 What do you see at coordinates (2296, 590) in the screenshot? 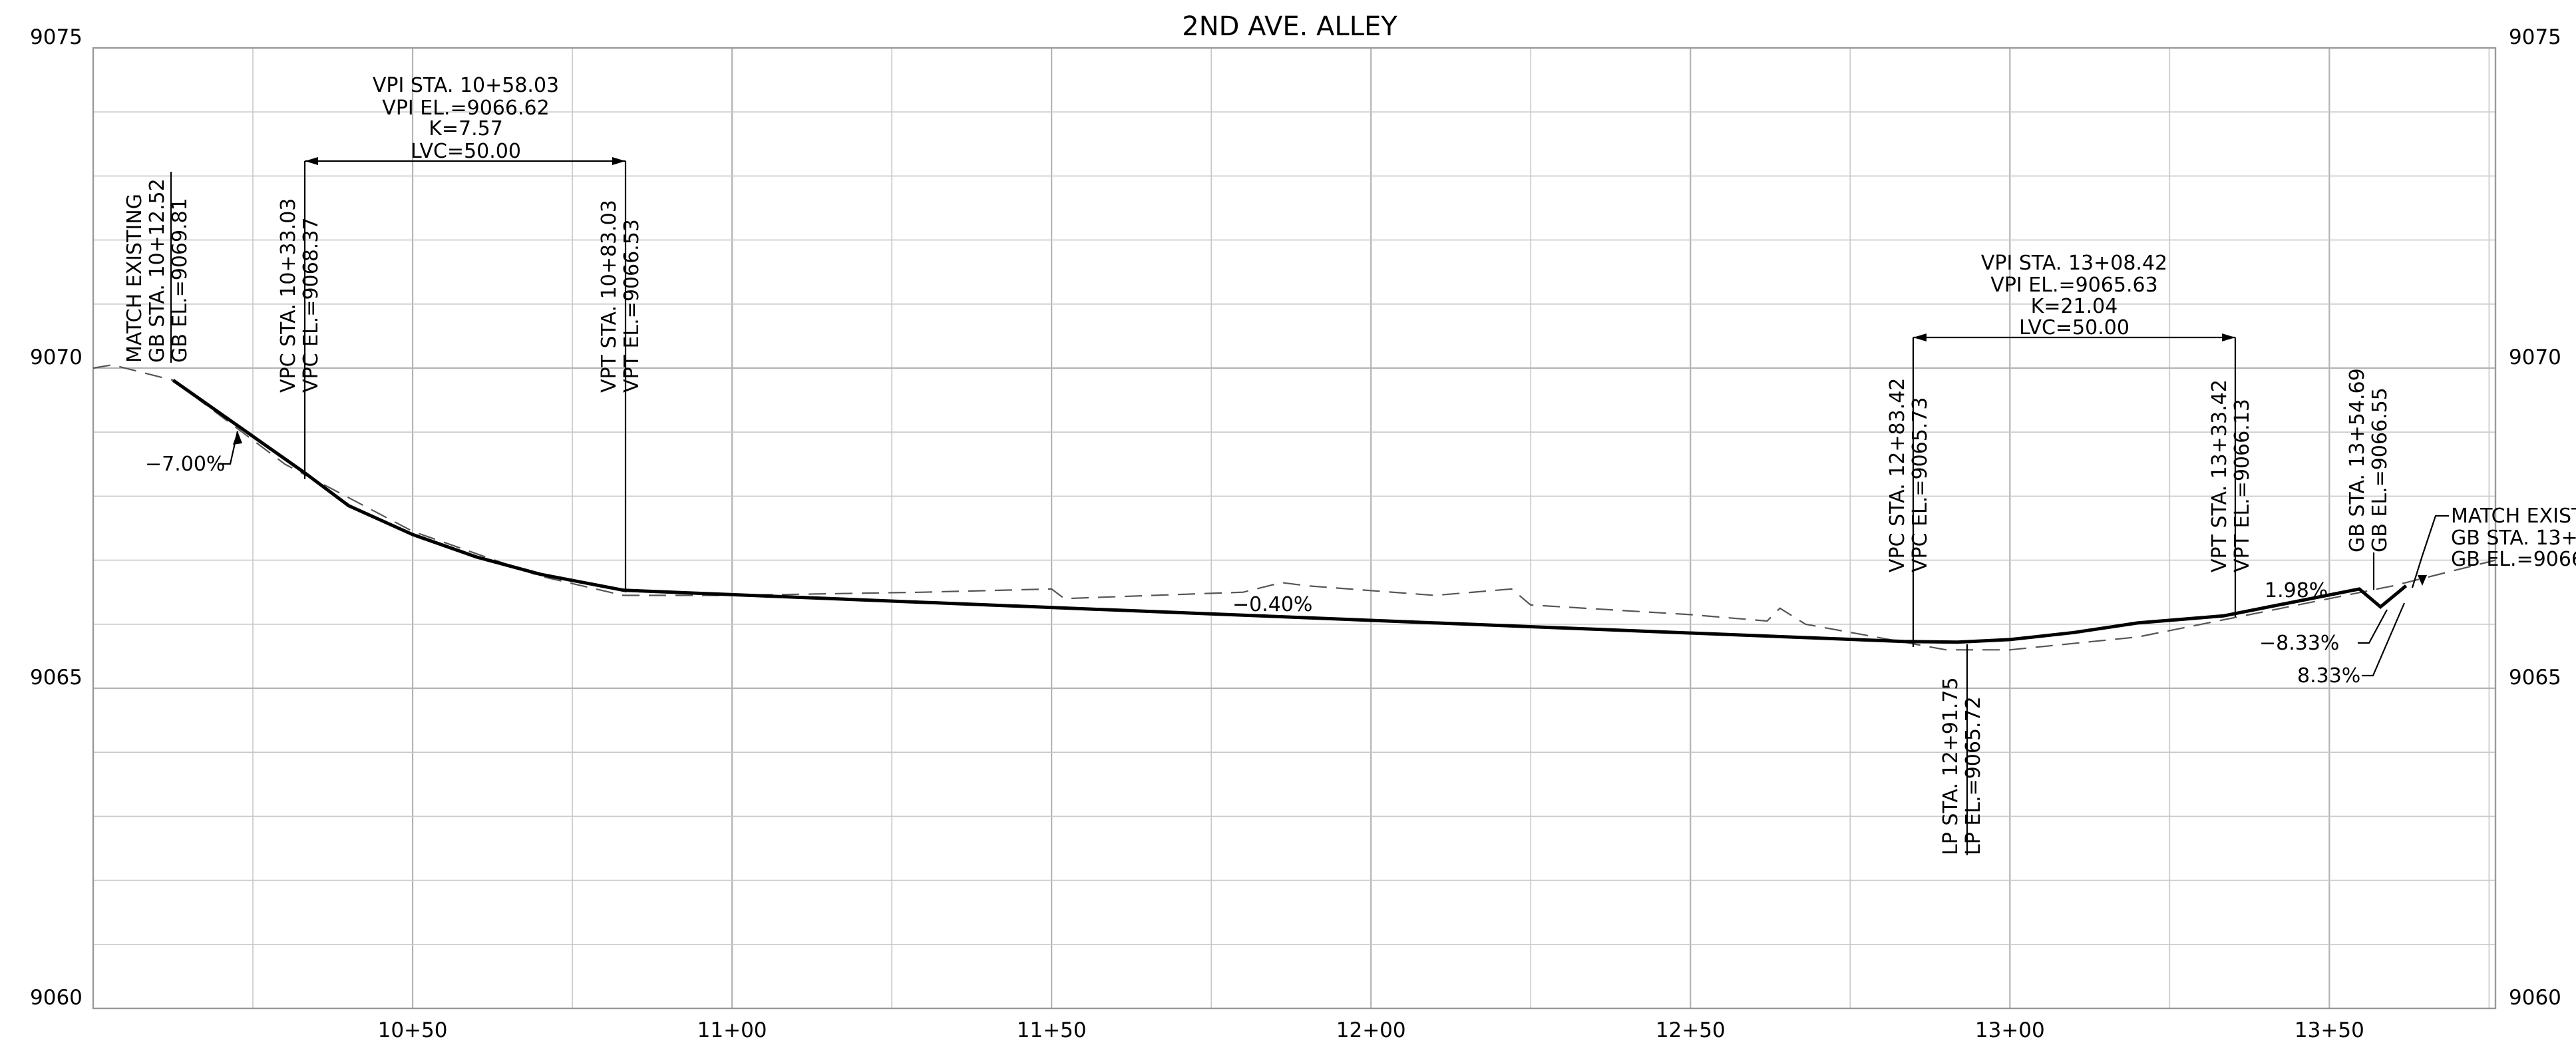
I see `grade-label-3: 1.98%` at bounding box center [2296, 590].